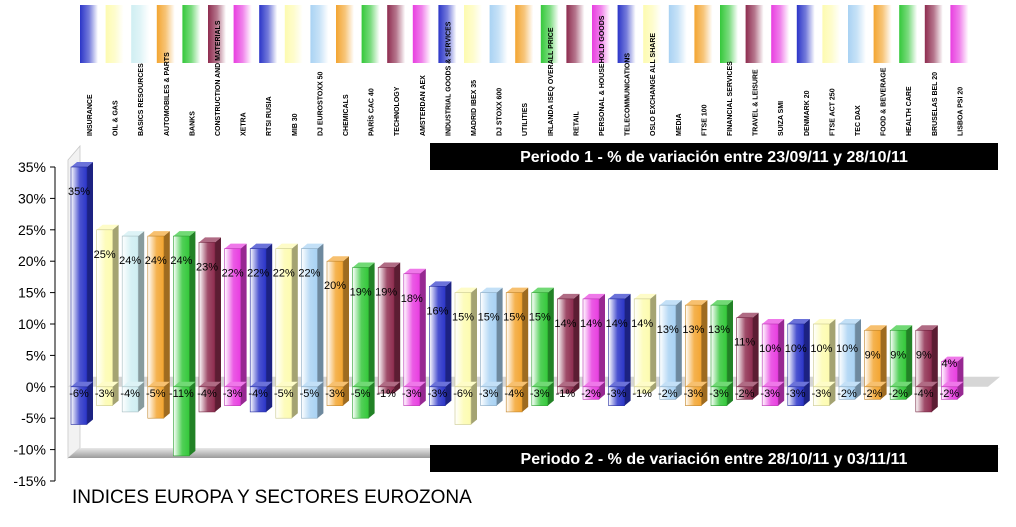 The image size is (1016, 527). I want to click on data-label: 13%, so click(719, 330).